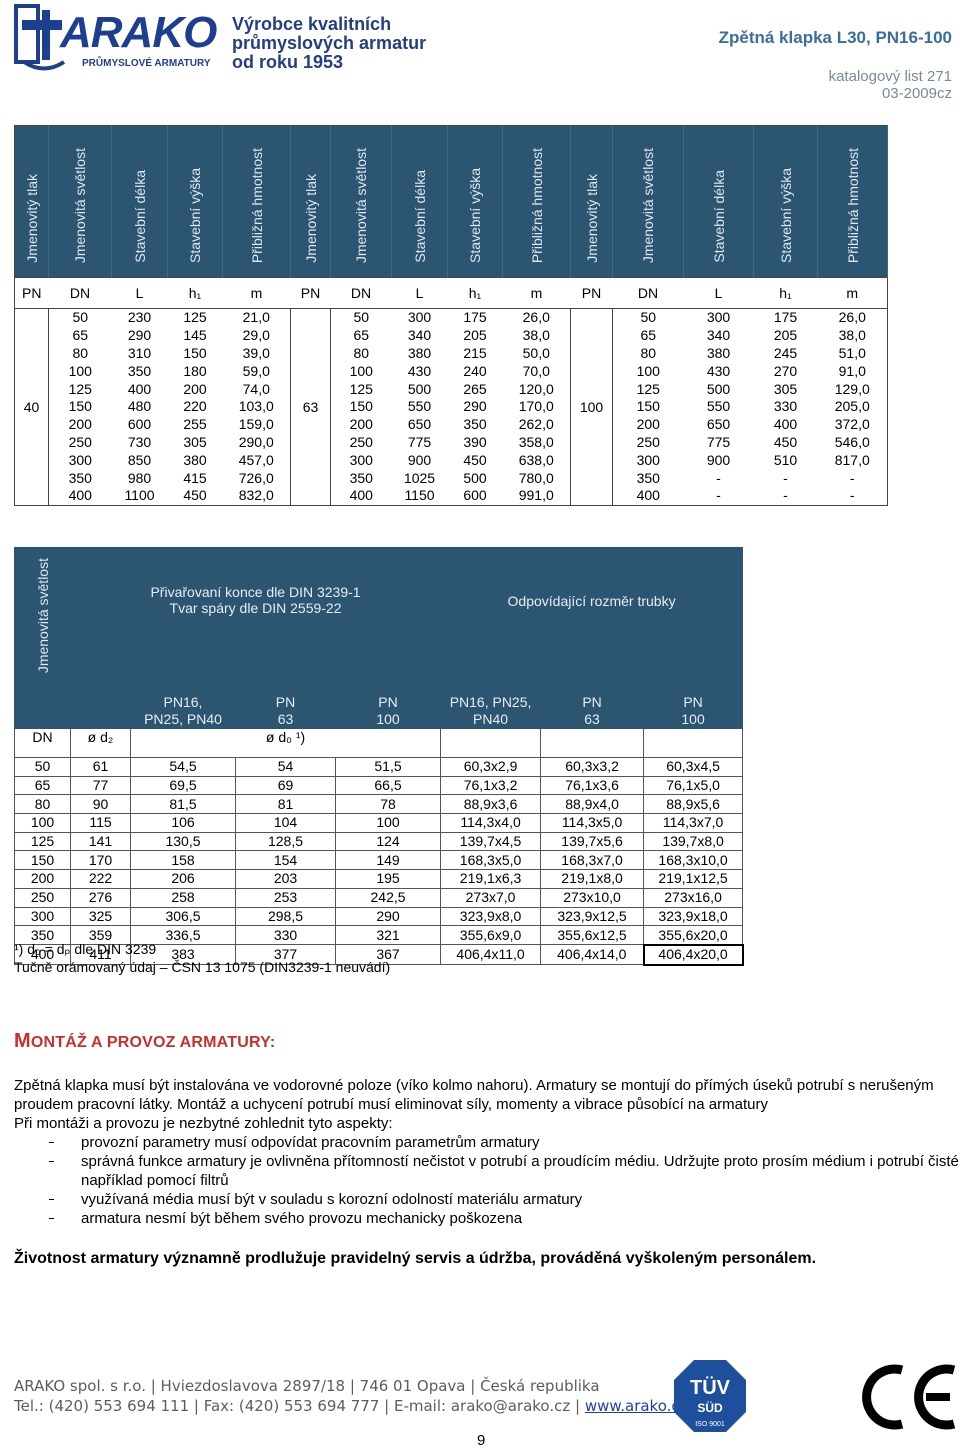 Image resolution: width=960 pixels, height=1450 pixels. Describe the element at coordinates (256, 352) in the screenshot. I see `data-cell: 39,0` at that location.